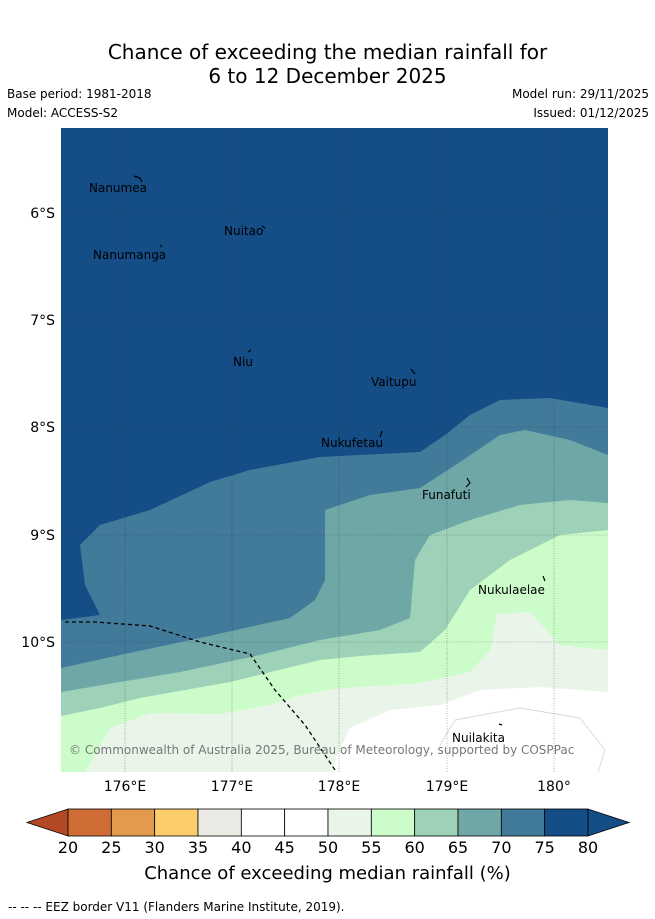 The height and width of the screenshot is (919, 655). Describe the element at coordinates (554, 787) in the screenshot. I see `lon-label-180: 180°` at that location.